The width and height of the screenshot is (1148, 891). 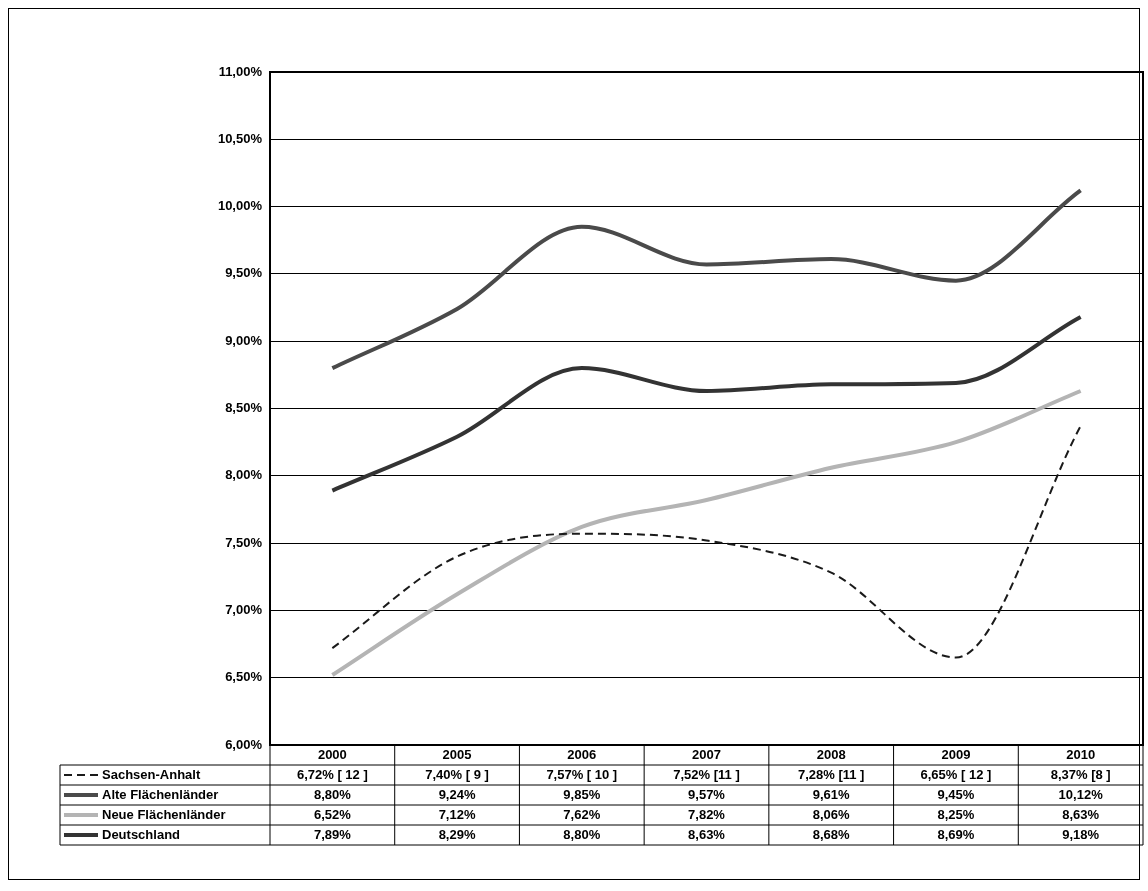 I want to click on data-label: 7,40% [ 9 ], so click(x=457, y=774).